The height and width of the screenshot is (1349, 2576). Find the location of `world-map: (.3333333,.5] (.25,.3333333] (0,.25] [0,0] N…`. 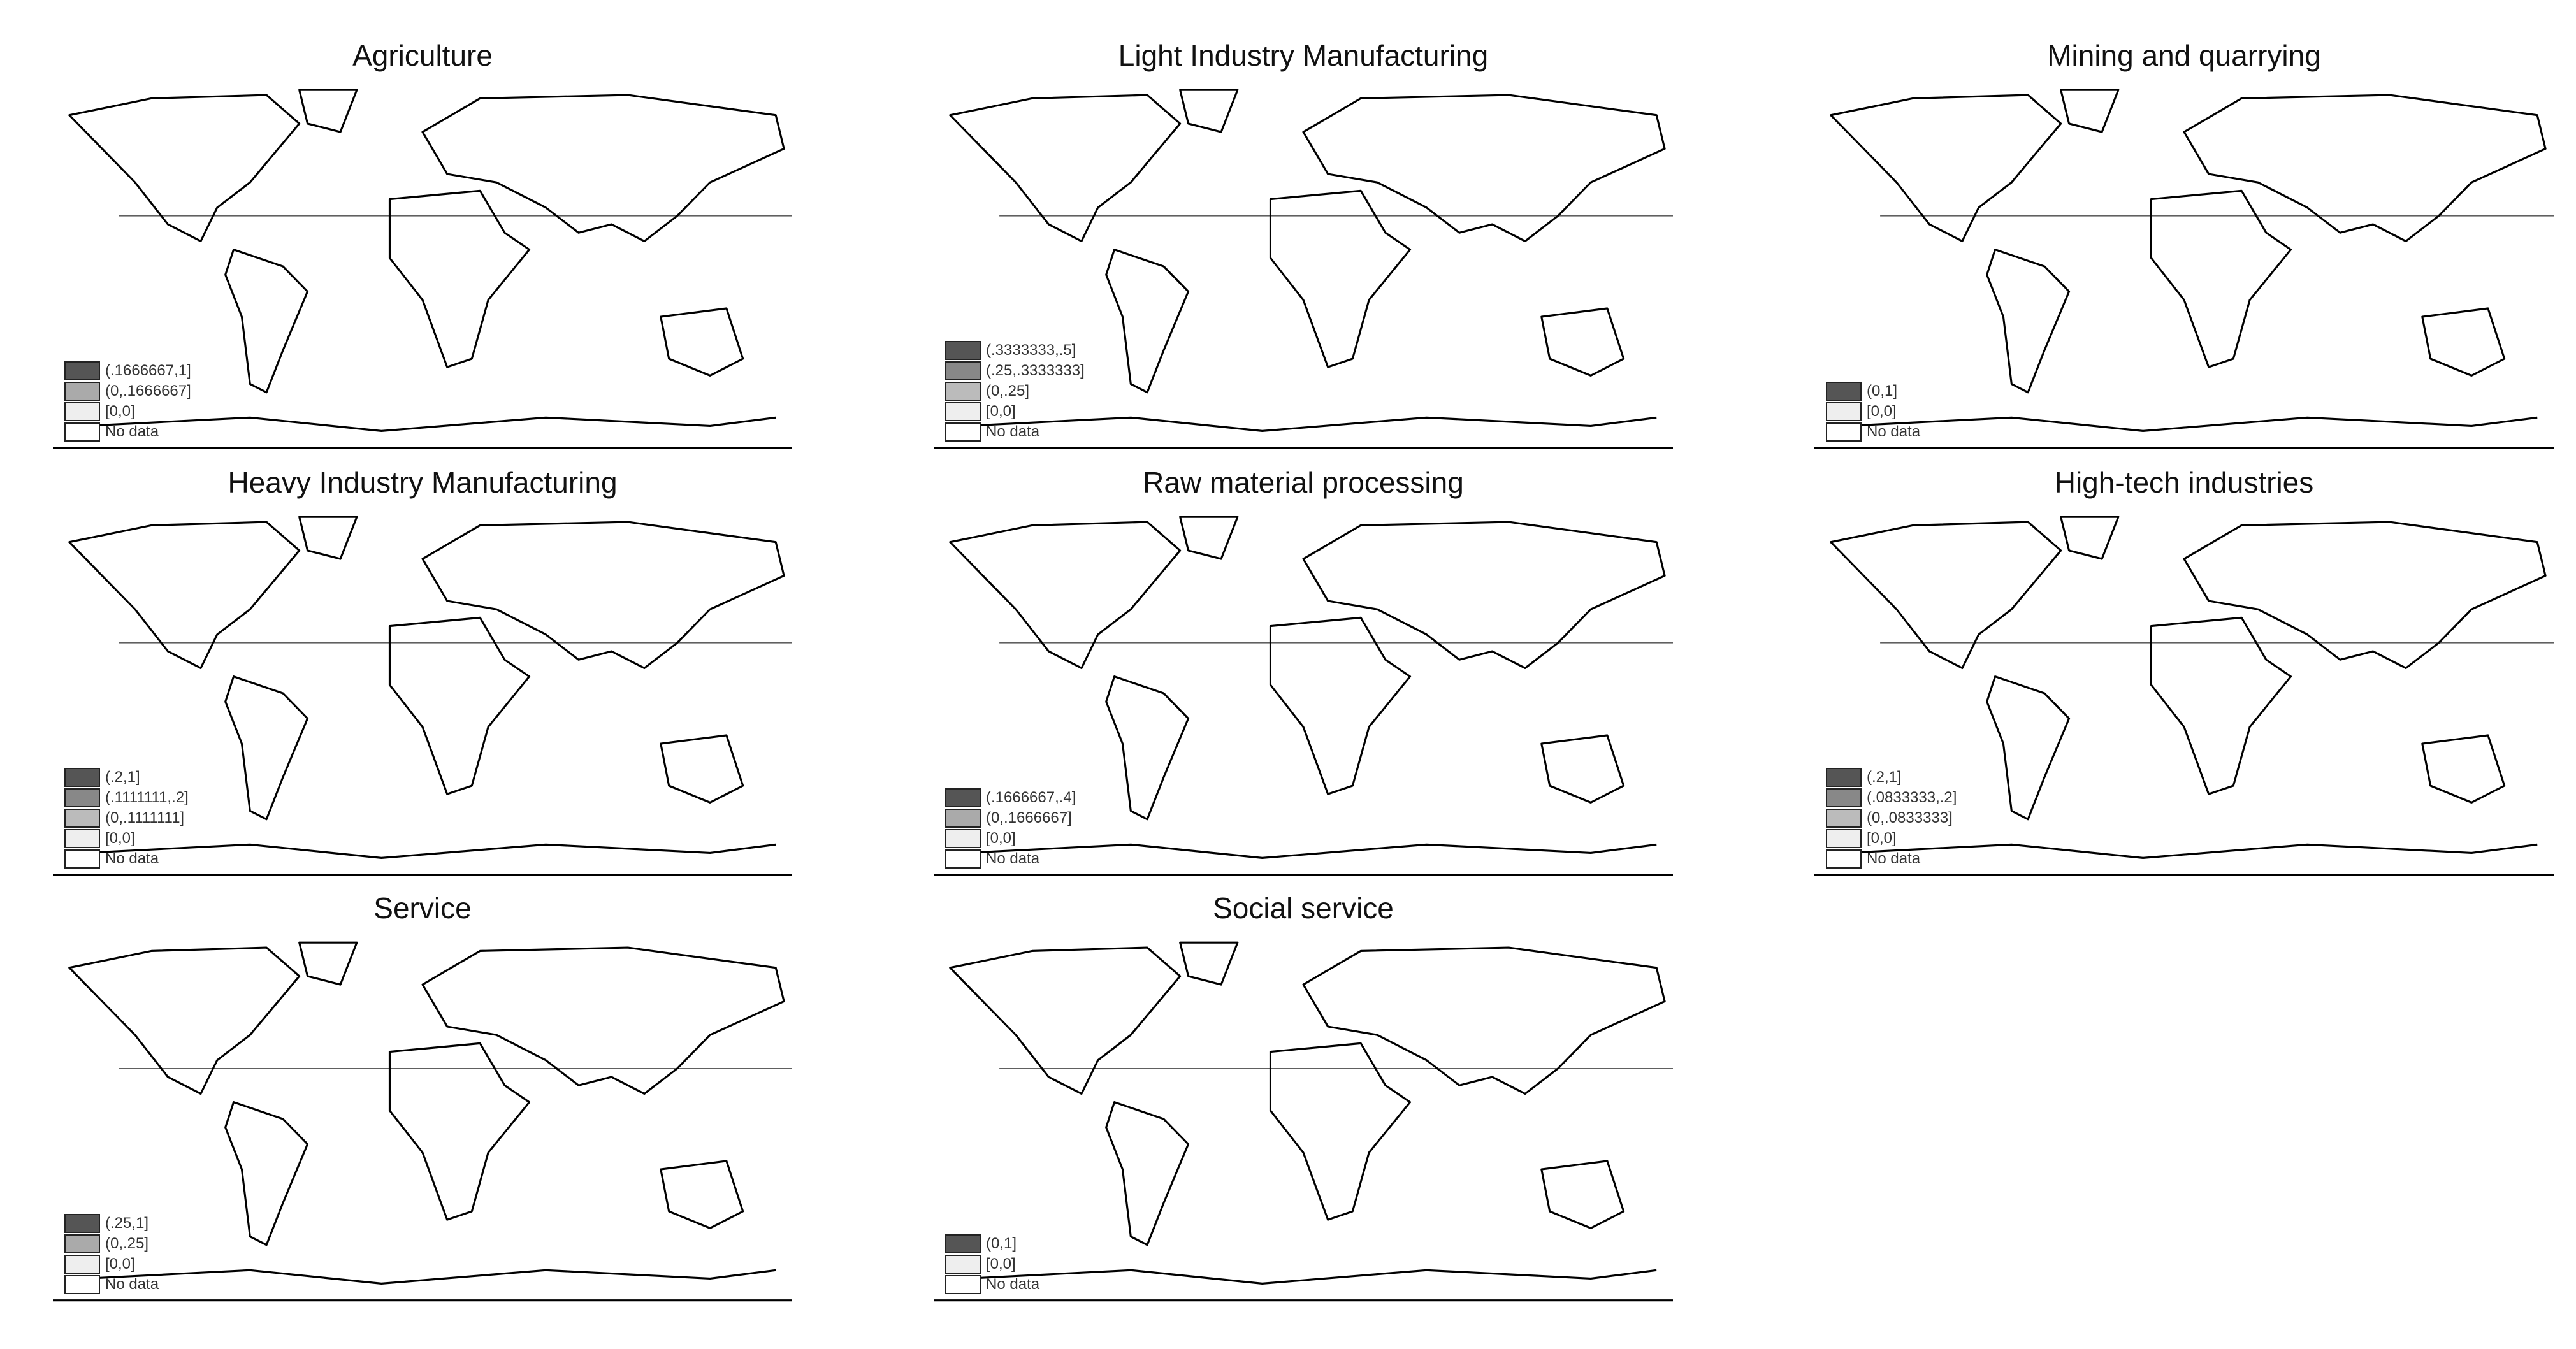

world-map: (.3333333,.5] (.25,.3333333] (0,.25] [0,0] N… is located at coordinates (1303, 266).